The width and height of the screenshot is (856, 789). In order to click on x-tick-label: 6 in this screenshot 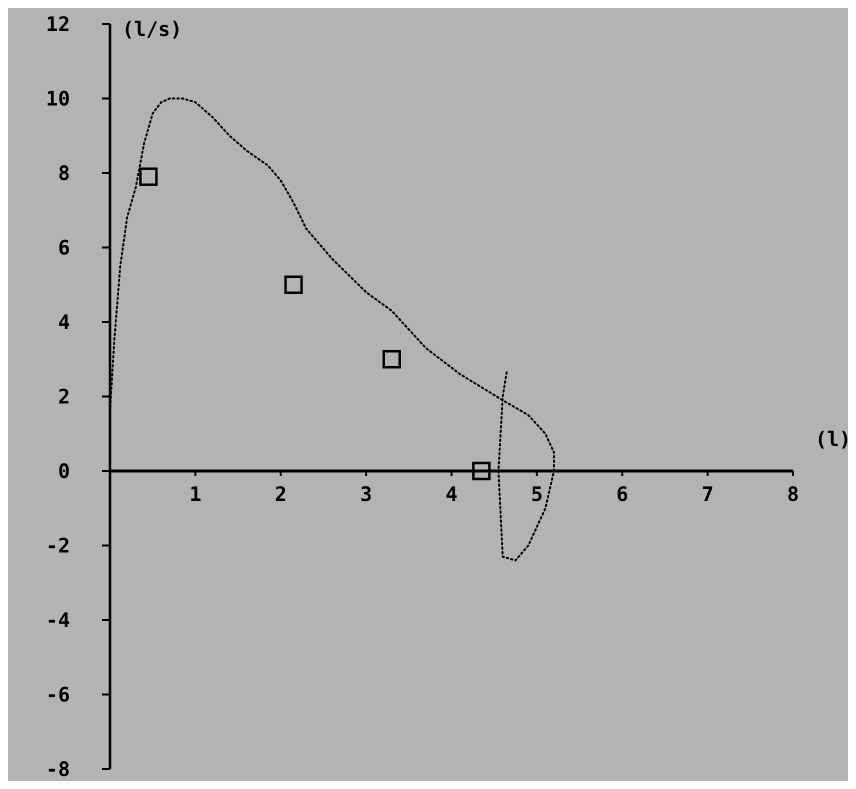, I will do `click(622, 494)`.